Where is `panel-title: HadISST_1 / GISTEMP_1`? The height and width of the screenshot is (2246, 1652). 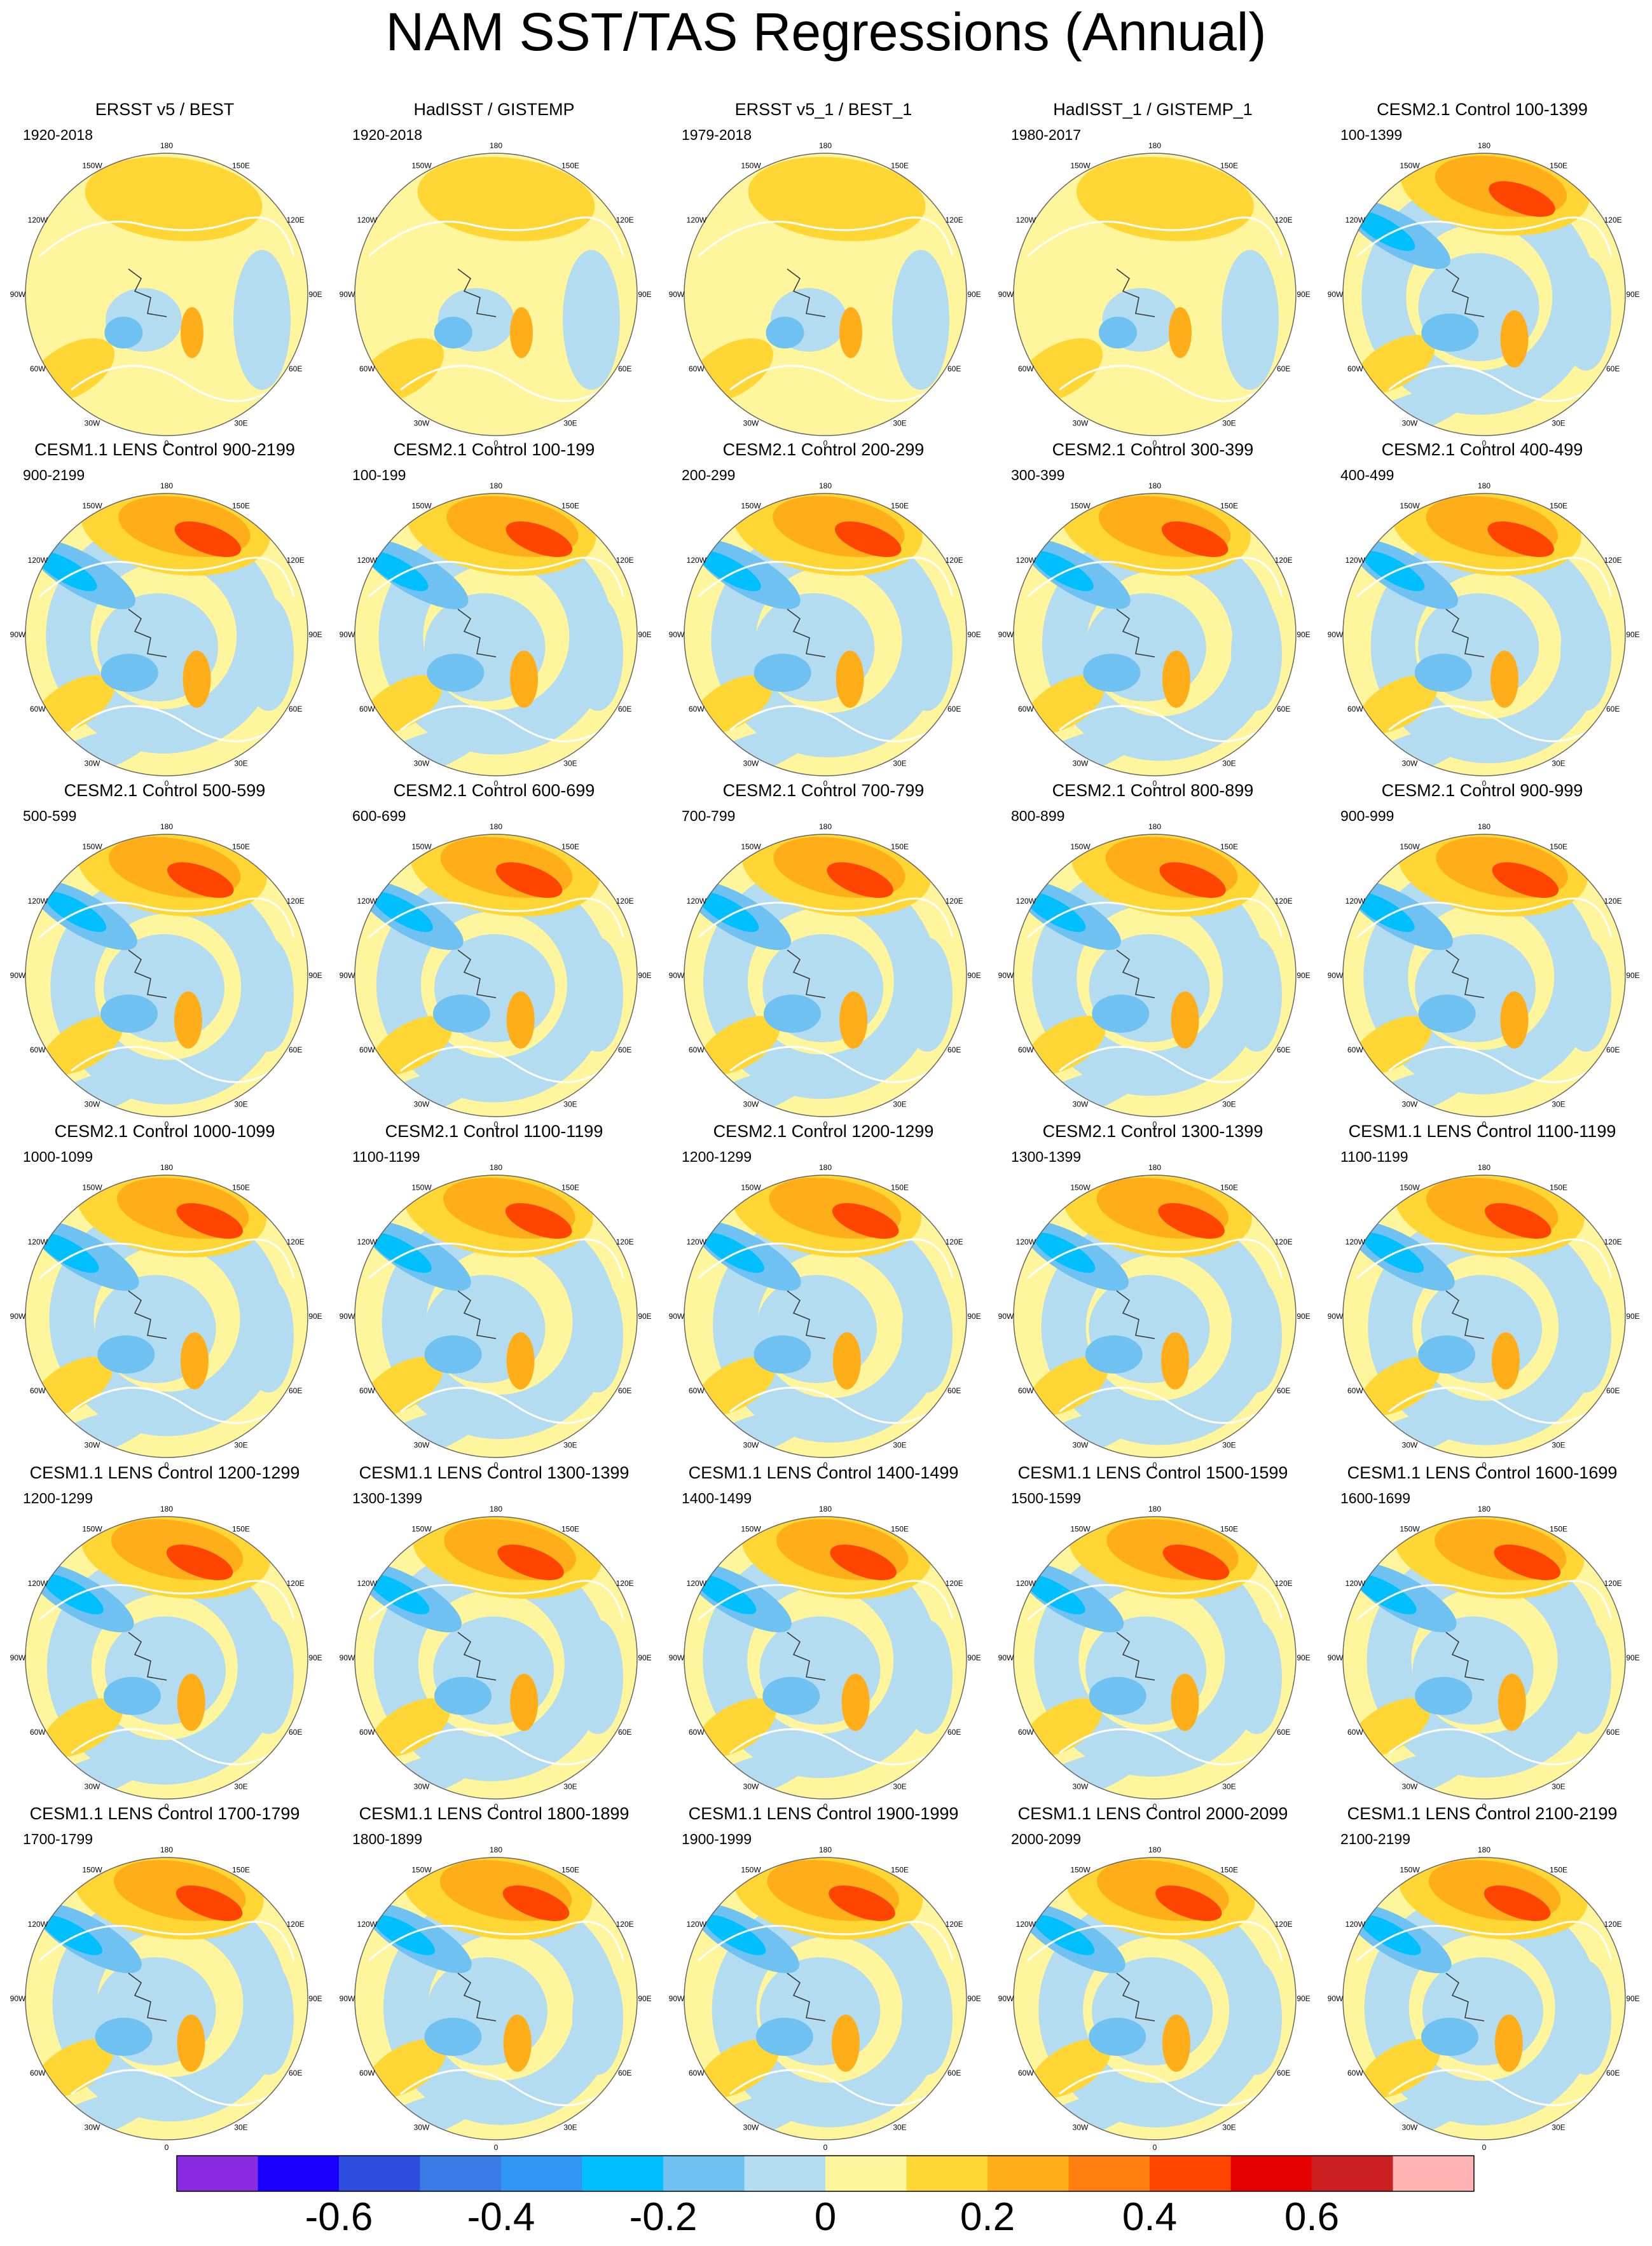
panel-title: HadISST_1 / GISTEMP_1 is located at coordinates (1153, 109).